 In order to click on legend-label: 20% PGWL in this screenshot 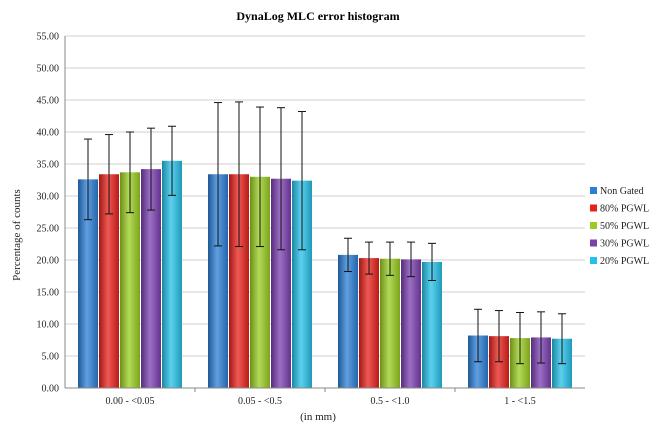, I will do `click(624, 261)`.